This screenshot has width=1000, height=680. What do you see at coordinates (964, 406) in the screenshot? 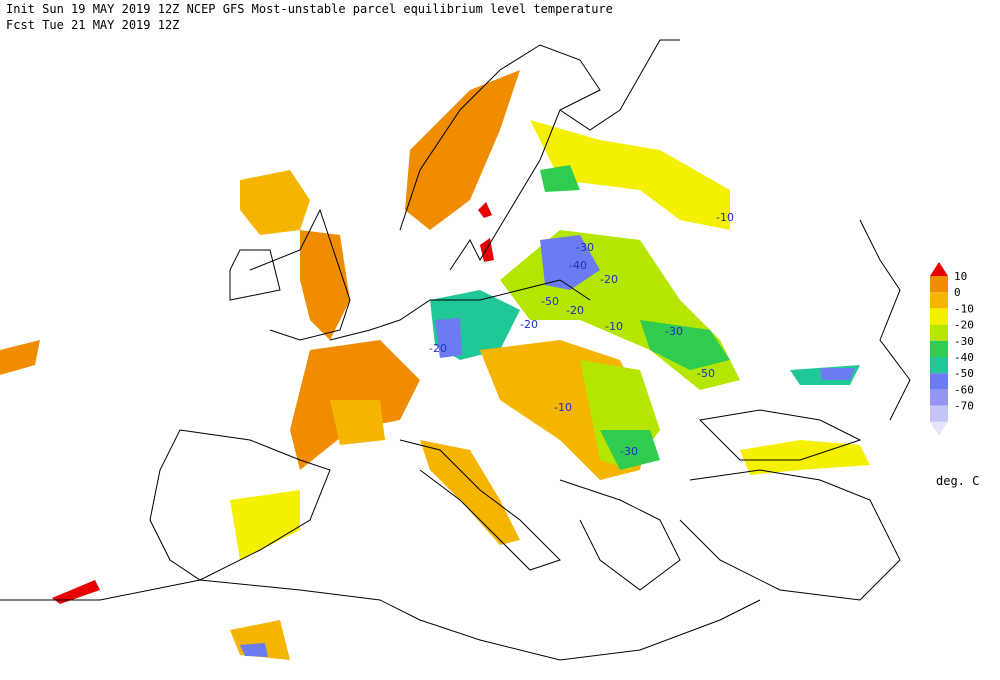
I see `legend-label: -70` at bounding box center [964, 406].